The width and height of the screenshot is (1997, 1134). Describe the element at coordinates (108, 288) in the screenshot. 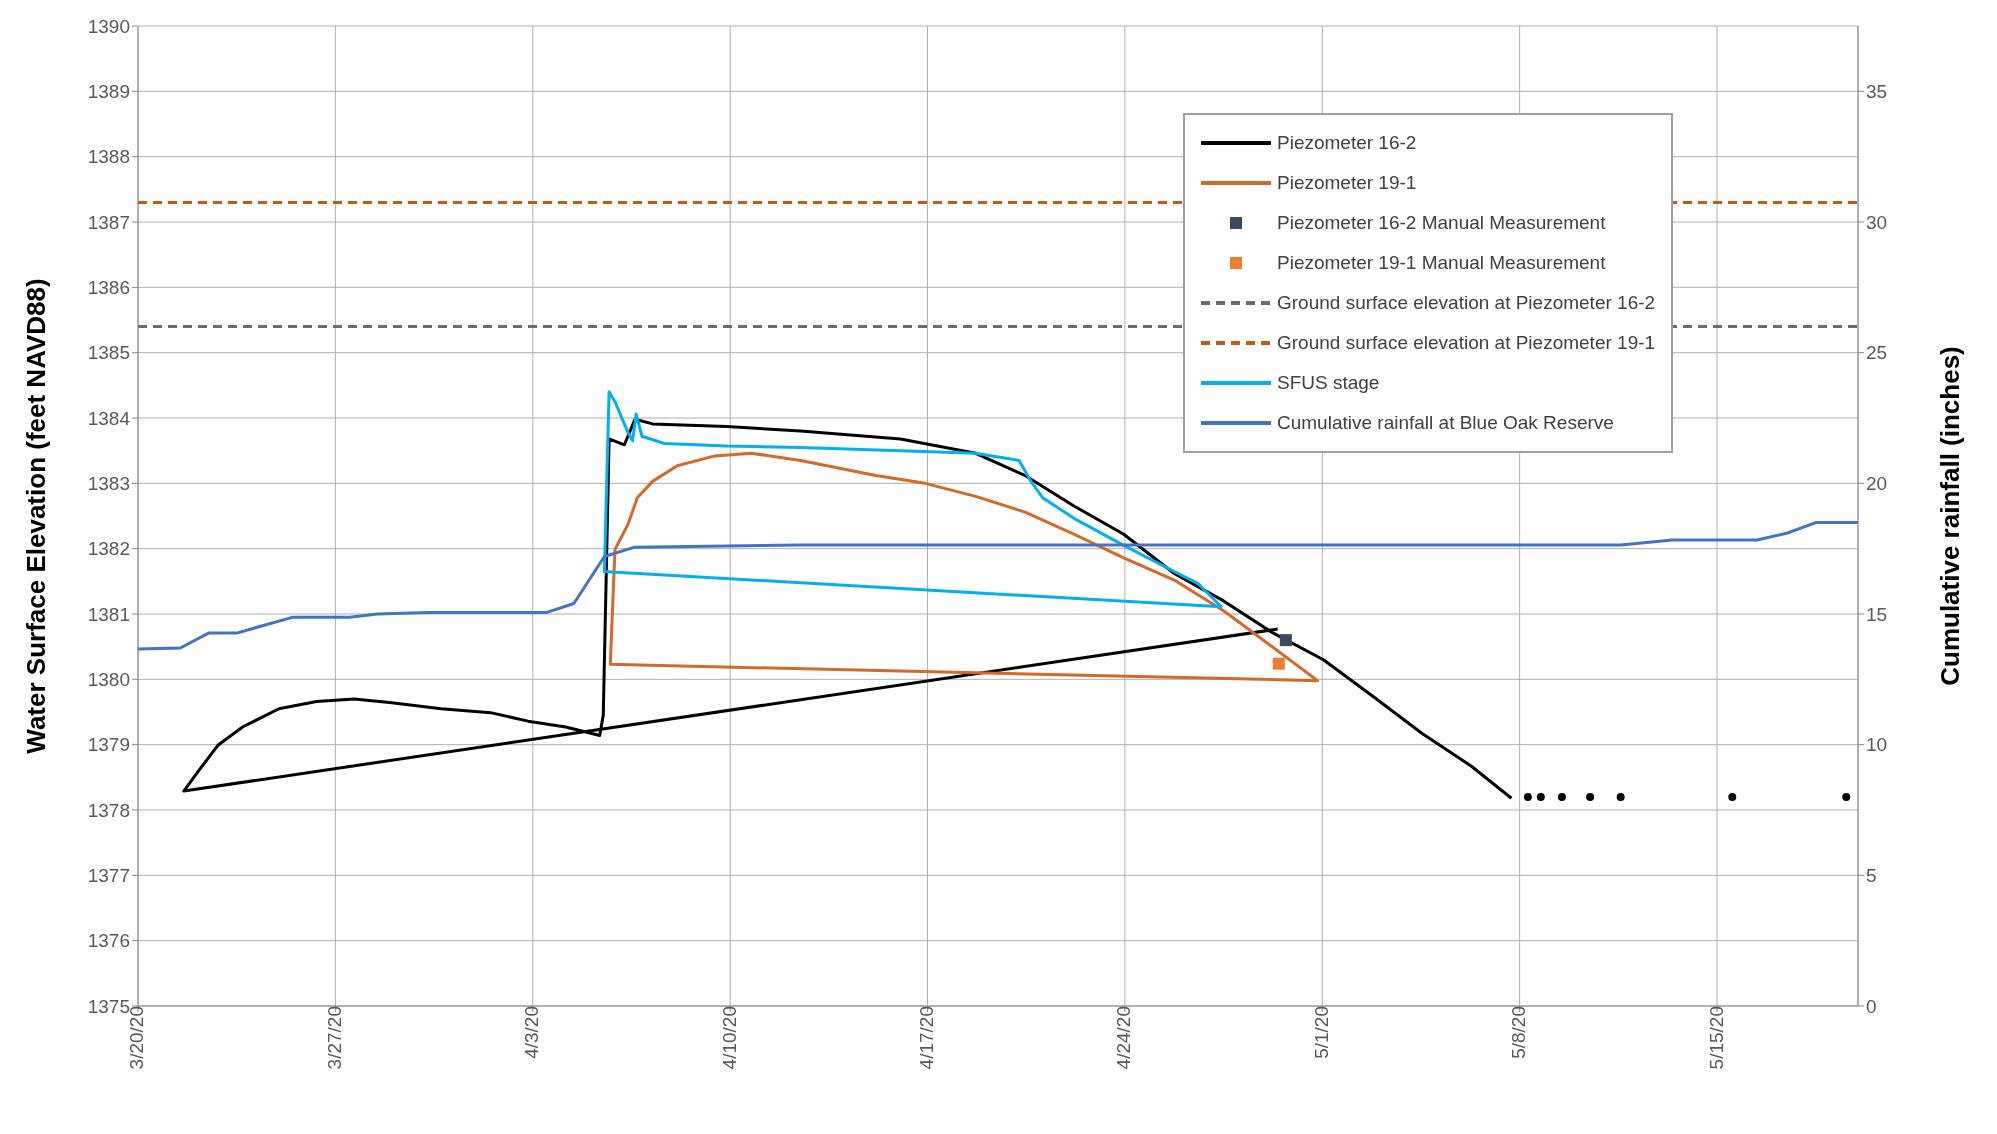

I see `y-tick-label: 1386` at that location.